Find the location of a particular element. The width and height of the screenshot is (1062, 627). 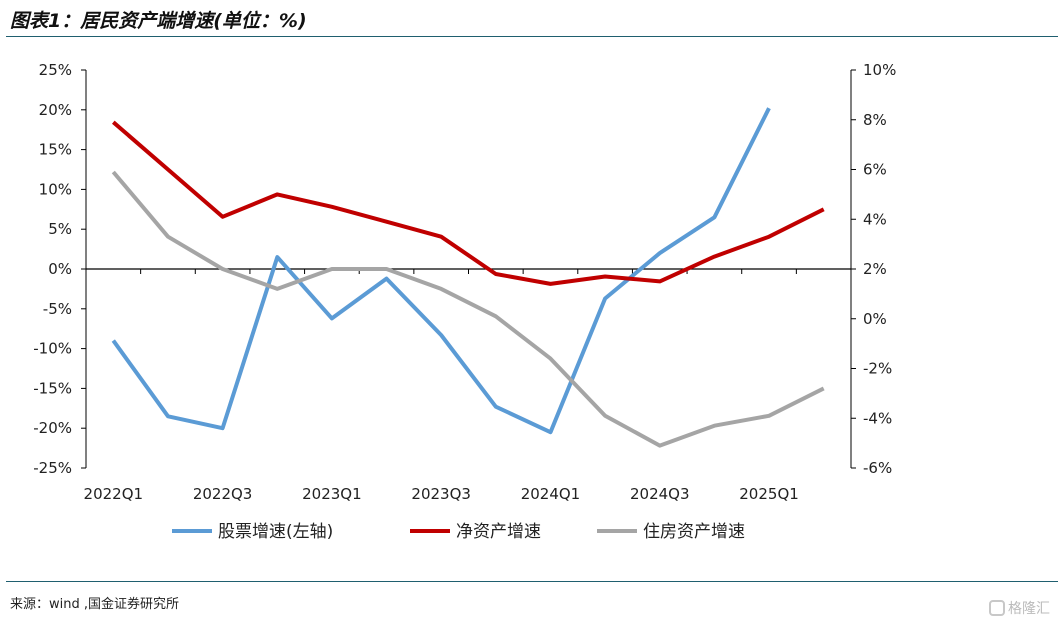

left-axis-tick-label: -10% is located at coordinates (52, 349).